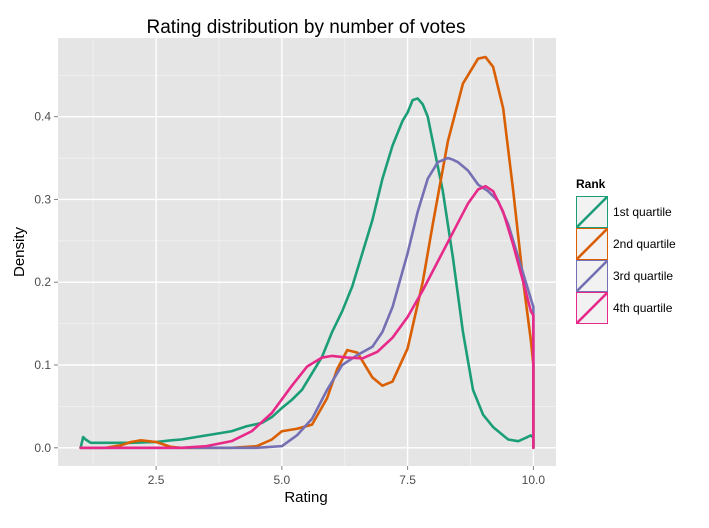 Image resolution: width=709 pixels, height=528 pixels. I want to click on legend-label: 3rd quartile, so click(643, 276).